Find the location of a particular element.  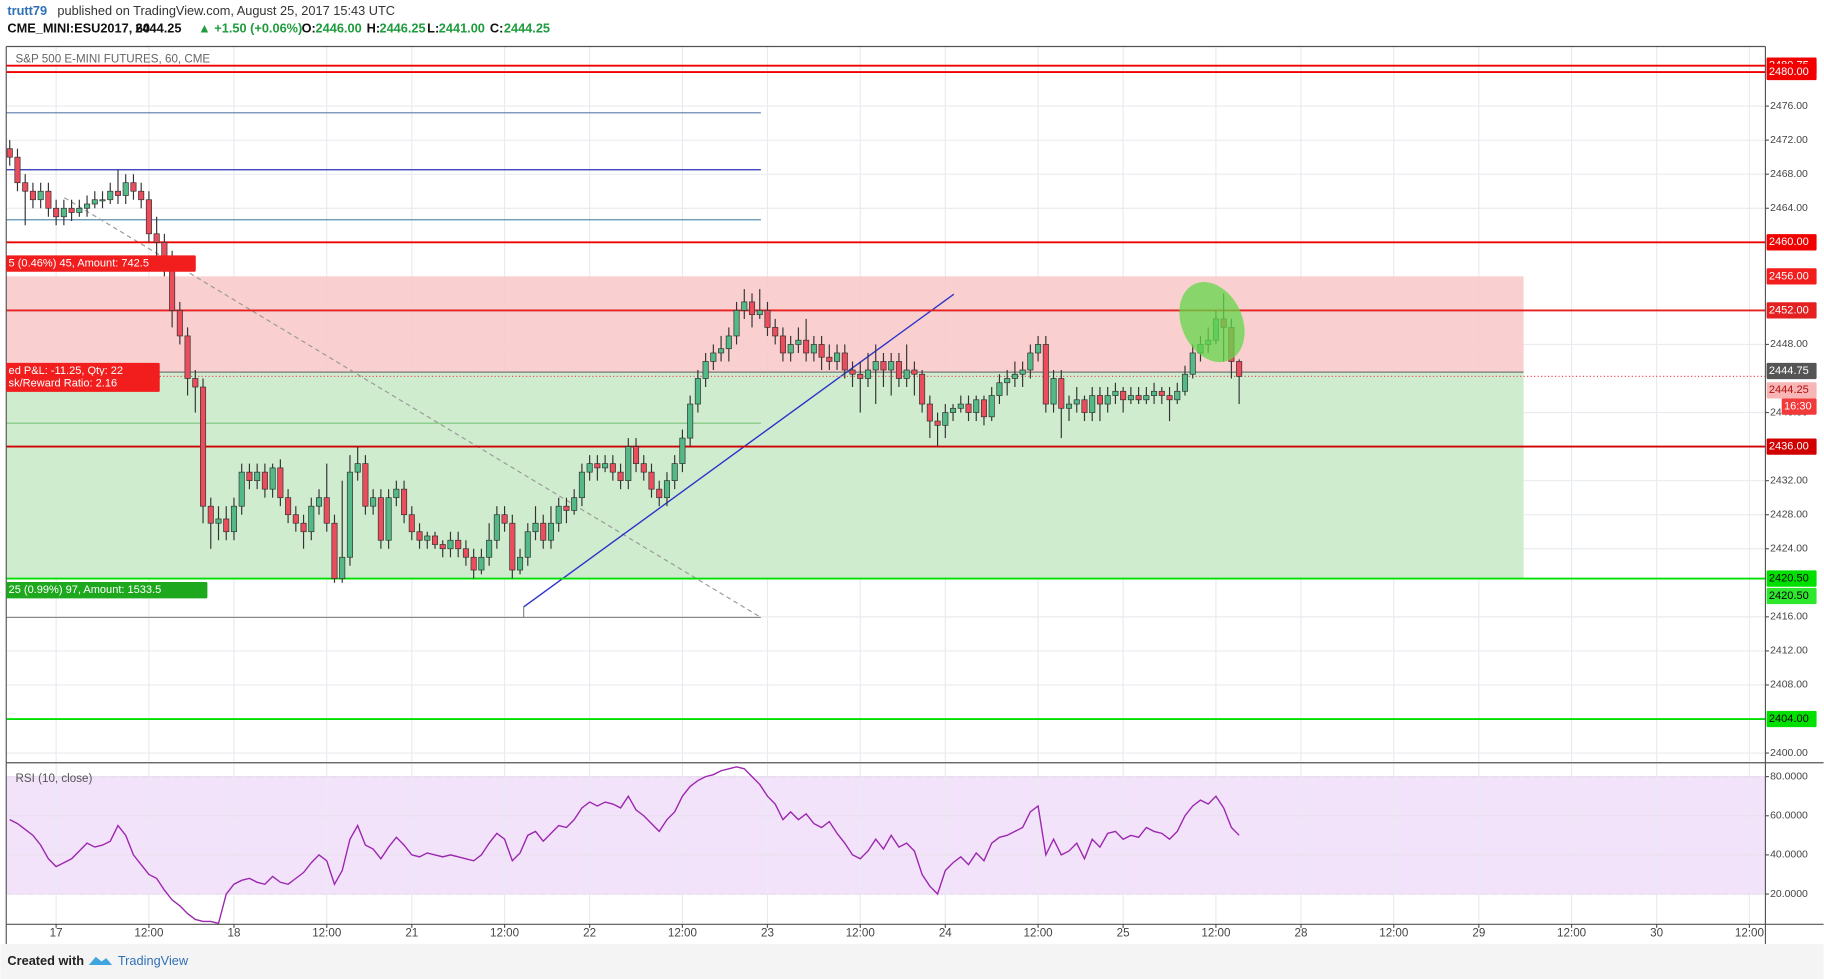

x-tick-label: 28 is located at coordinates (1301, 933).